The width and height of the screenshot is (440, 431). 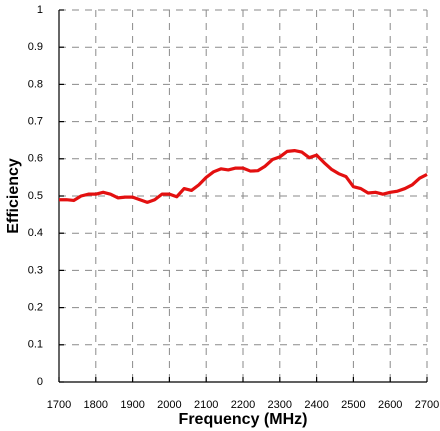 What do you see at coordinates (206, 405) in the screenshot?
I see `x-tick-label: 2100` at bounding box center [206, 405].